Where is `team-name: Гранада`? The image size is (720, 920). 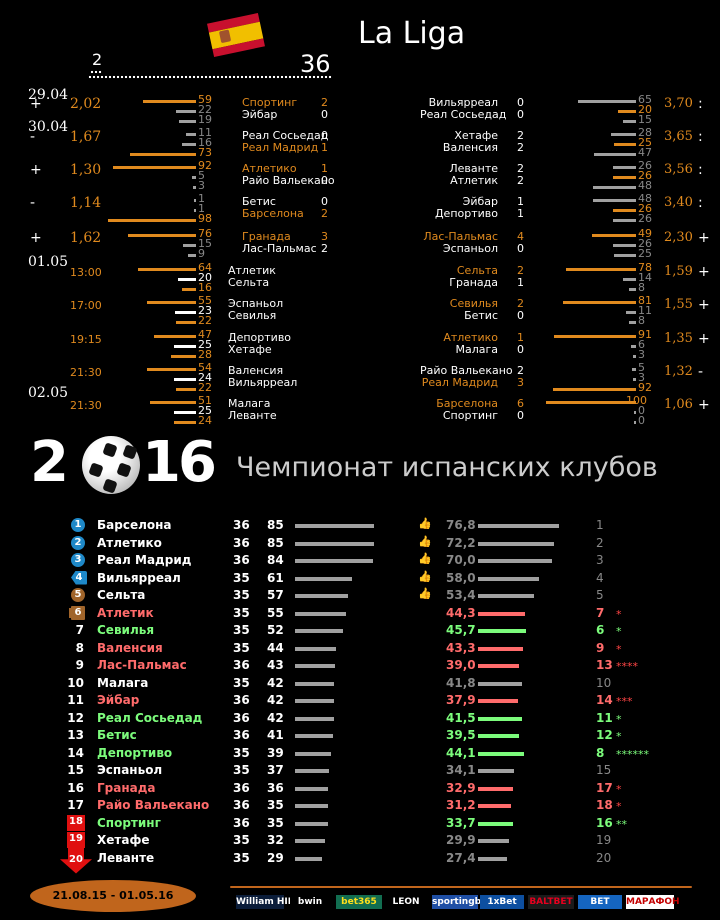 team-name: Гранада is located at coordinates (126, 787).